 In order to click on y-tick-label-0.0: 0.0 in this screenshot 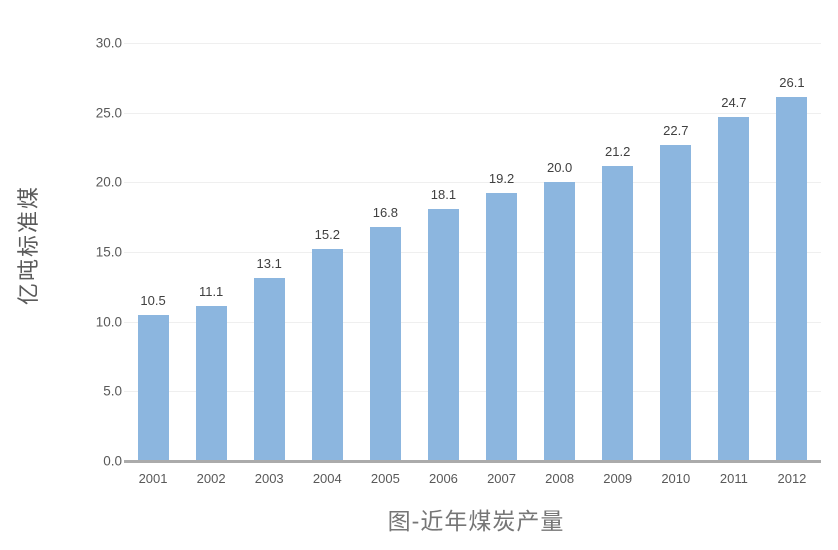, I will do `click(112, 461)`.